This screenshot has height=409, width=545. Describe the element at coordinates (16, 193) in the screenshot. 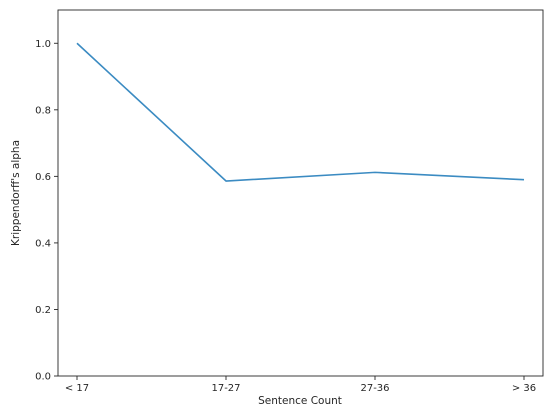

I see `y-axis-label: Krippendorff's alpha` at that location.